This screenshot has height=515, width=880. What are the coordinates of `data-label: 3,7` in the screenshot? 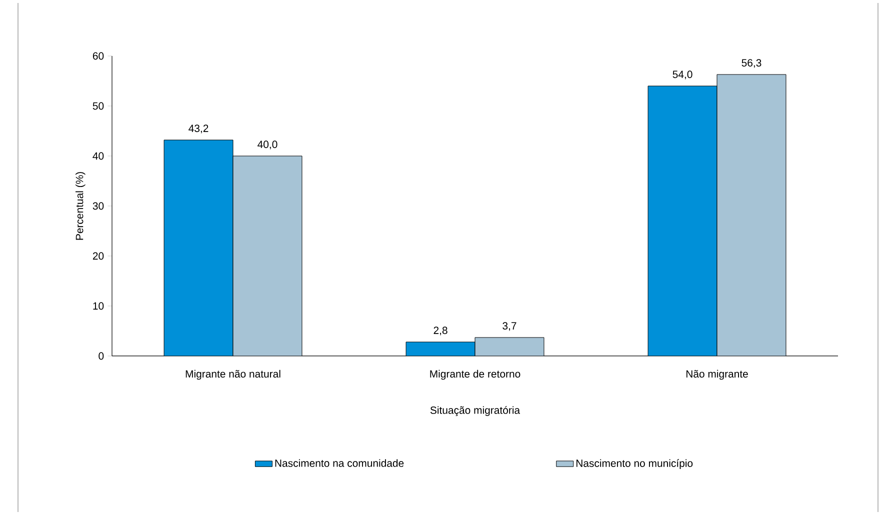 It's located at (509, 326).